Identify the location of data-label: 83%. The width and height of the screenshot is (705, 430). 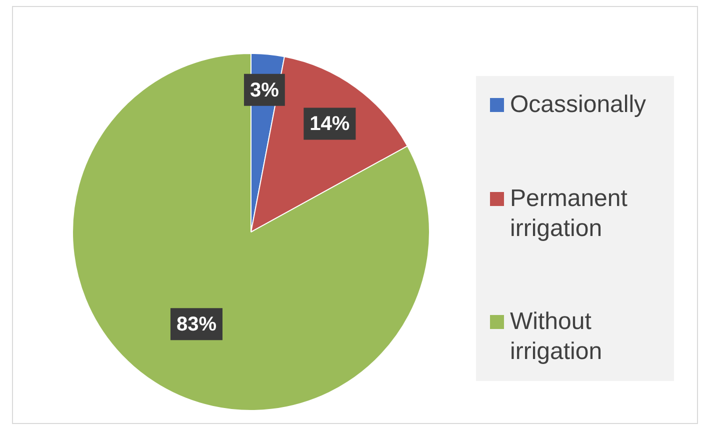
(196, 325).